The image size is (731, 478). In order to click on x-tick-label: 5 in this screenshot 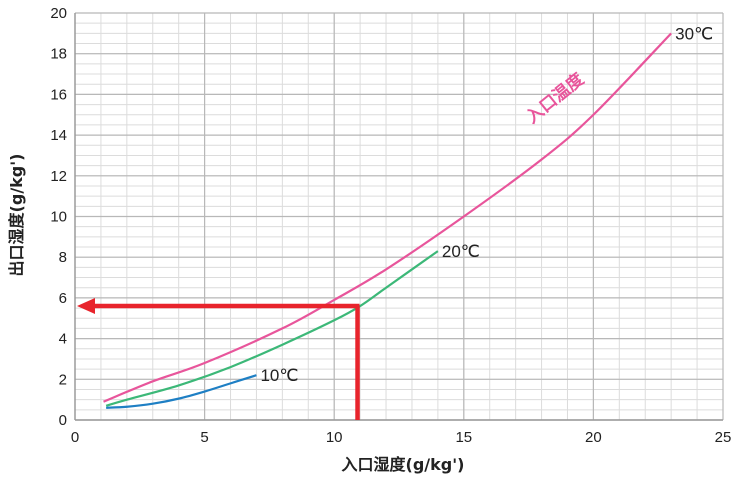, I will do `click(204, 437)`.